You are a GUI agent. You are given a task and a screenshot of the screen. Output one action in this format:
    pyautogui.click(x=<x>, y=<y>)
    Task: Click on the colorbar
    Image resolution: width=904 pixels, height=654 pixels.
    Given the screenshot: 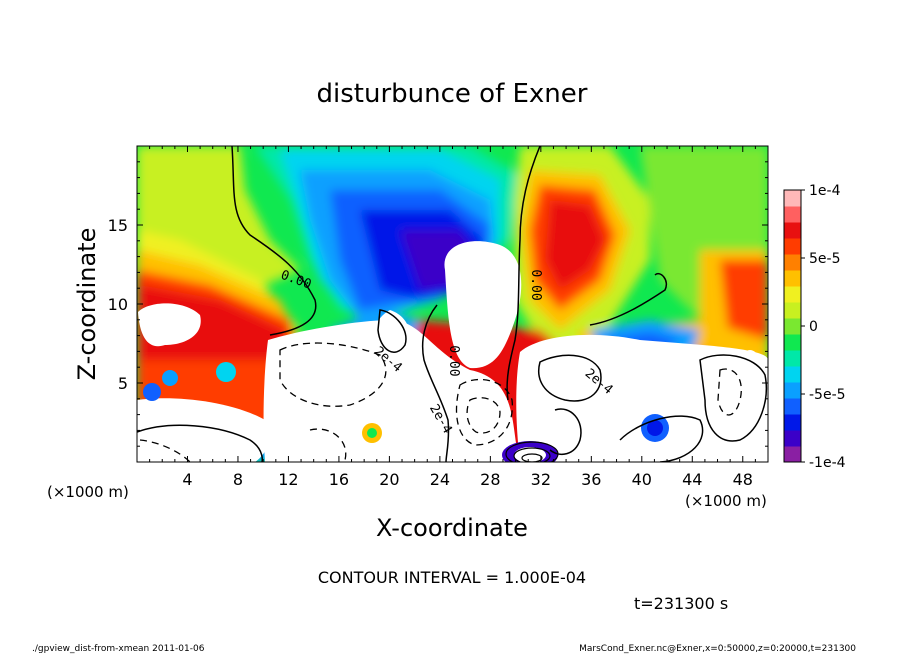 What is the action you would take?
    pyautogui.click(x=792, y=326)
    